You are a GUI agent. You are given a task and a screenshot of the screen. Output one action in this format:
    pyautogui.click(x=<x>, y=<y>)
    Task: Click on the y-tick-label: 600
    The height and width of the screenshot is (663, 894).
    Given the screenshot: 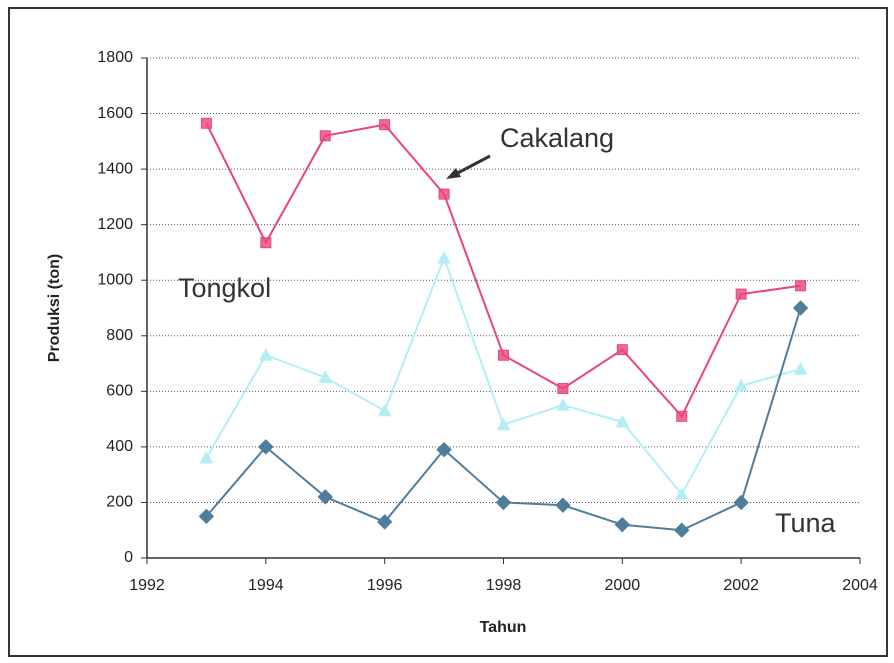 What is the action you would take?
    pyautogui.click(x=119, y=391)
    